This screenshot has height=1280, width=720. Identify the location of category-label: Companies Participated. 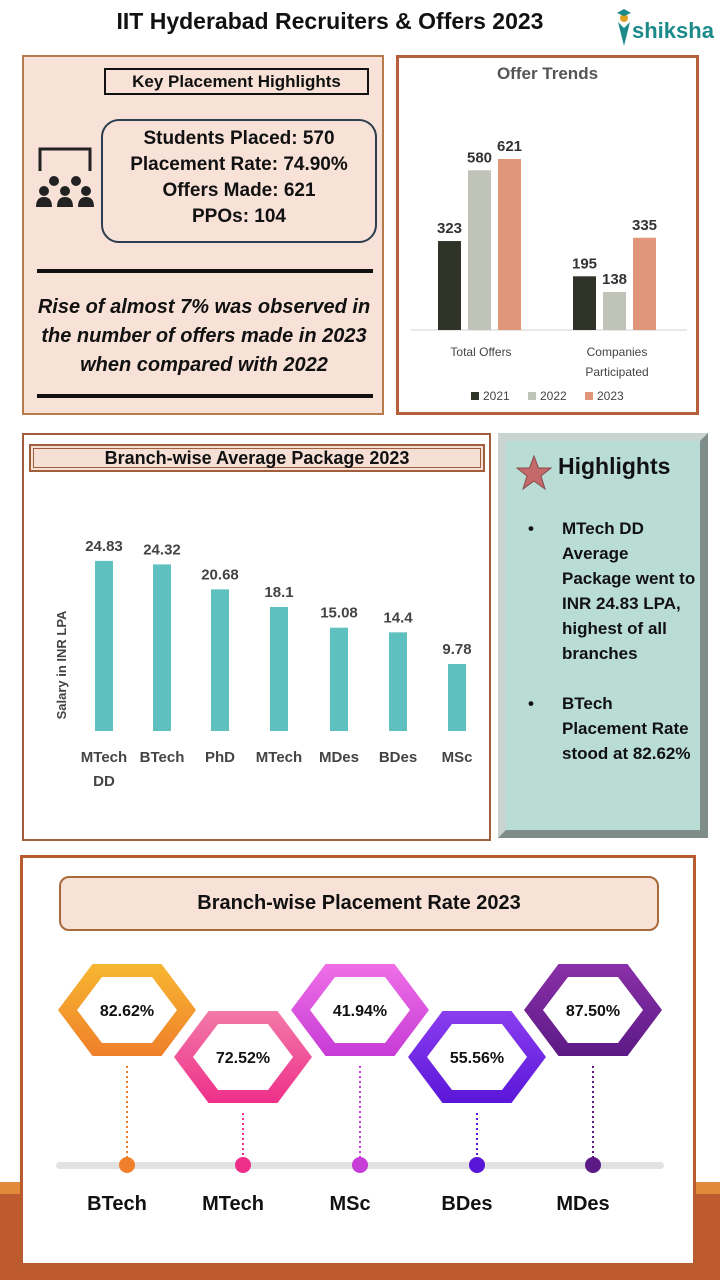
(616, 362).